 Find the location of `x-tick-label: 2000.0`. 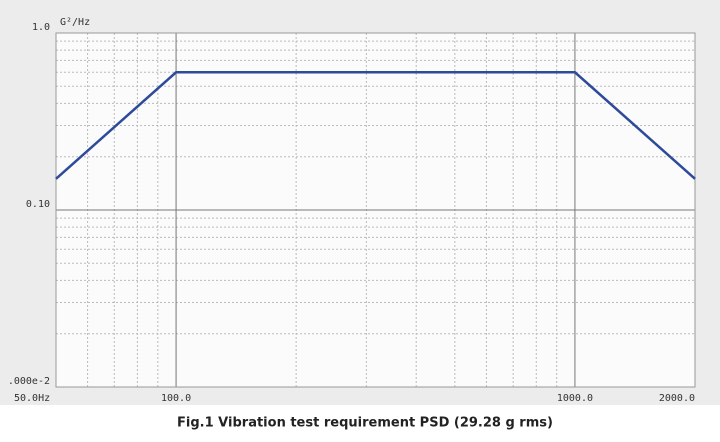

x-tick-label: 2000.0 is located at coordinates (677, 398).